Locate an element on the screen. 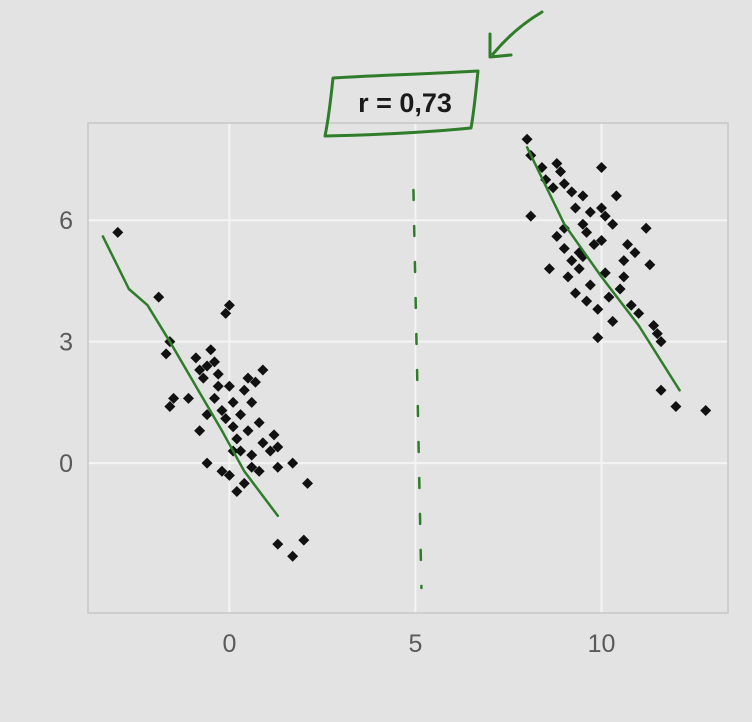 Image resolution: width=752 pixels, height=722 pixels. r-annotation: r = 0,73 is located at coordinates (433, 74).